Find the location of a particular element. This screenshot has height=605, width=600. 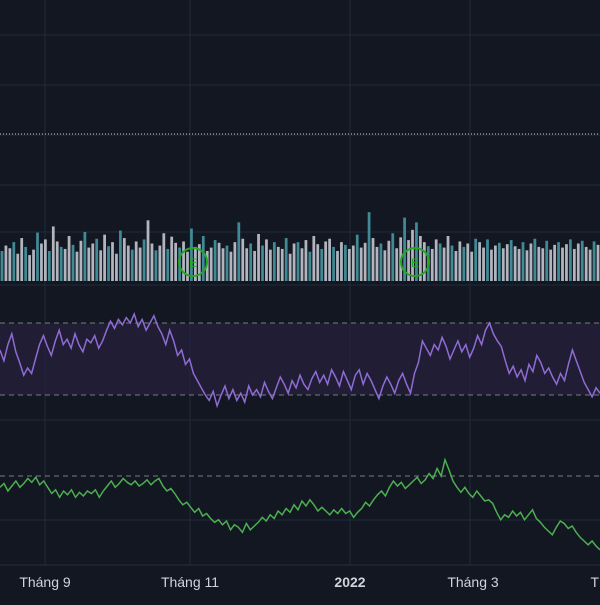

earnings-marker-label: E is located at coordinates (415, 263).